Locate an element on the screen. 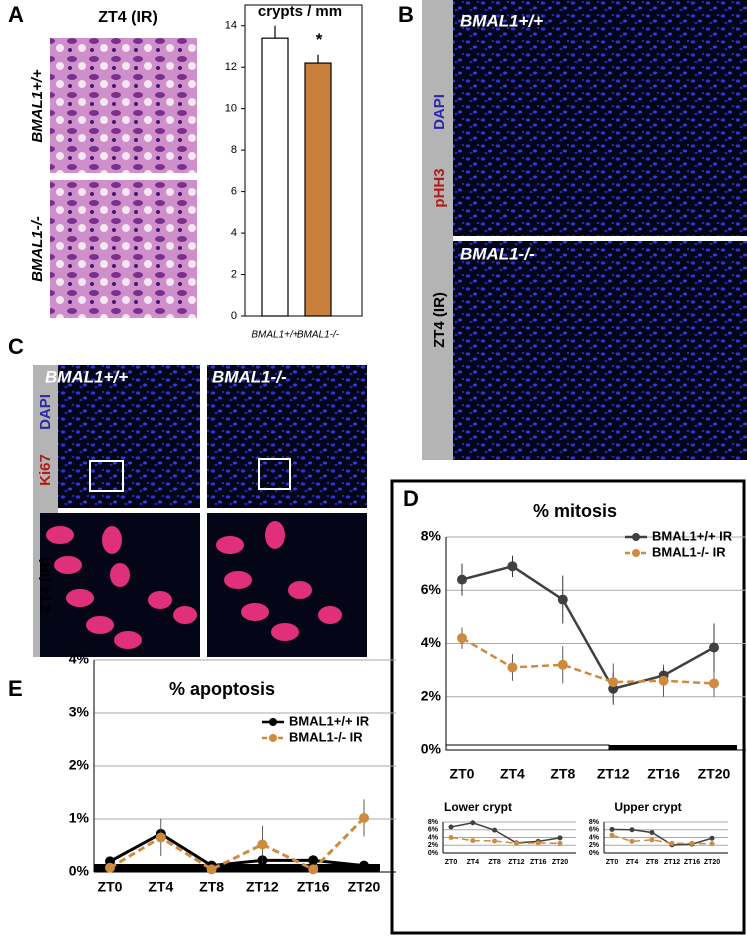 The height and width of the screenshot is (936, 747). legend-label: BMAL1+/+ IR is located at coordinates (329, 720).